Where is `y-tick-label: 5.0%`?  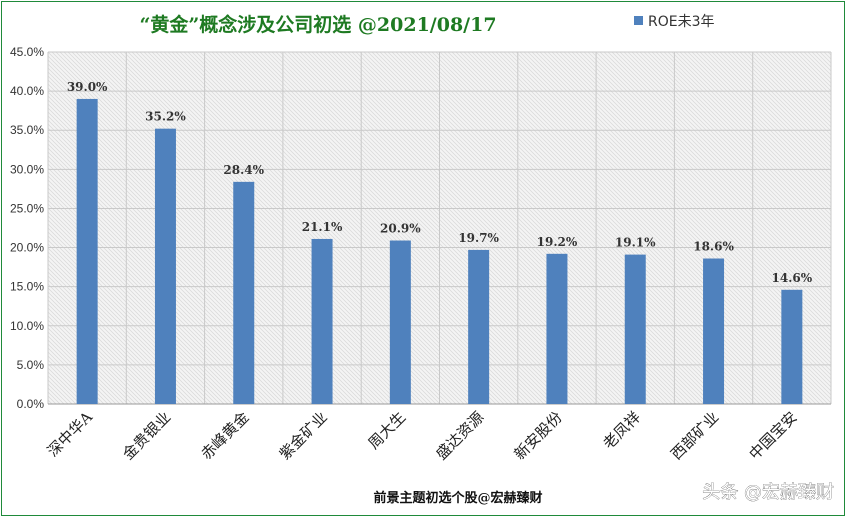
y-tick-label: 5.0% is located at coordinates (31, 365).